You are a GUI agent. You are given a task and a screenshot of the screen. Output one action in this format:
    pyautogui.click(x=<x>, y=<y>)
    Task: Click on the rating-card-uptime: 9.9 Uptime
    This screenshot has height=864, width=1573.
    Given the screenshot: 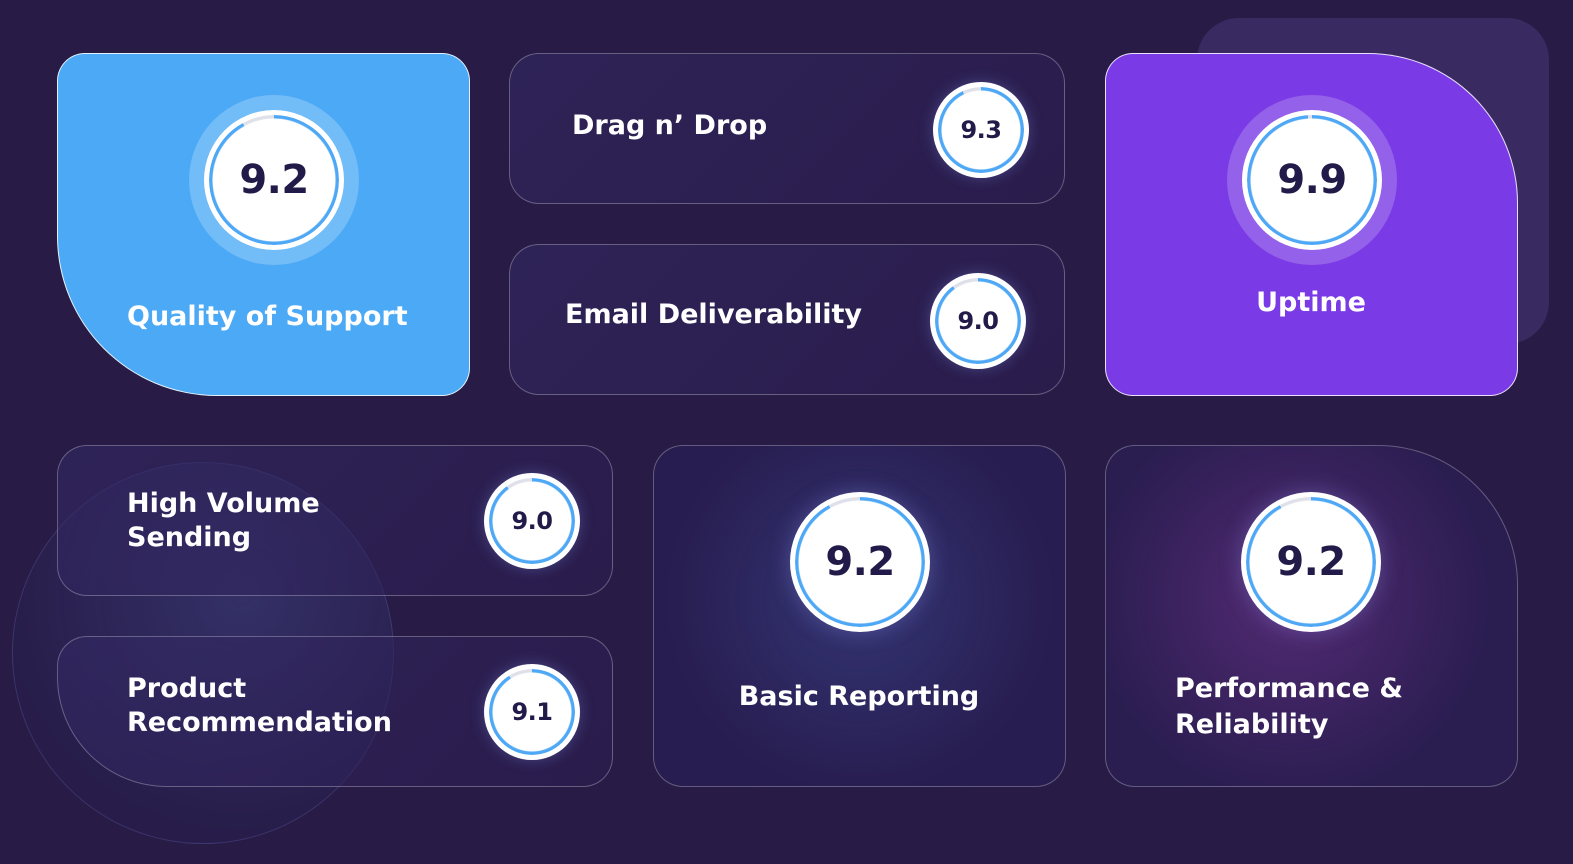 What is the action you would take?
    pyautogui.click(x=1311, y=224)
    